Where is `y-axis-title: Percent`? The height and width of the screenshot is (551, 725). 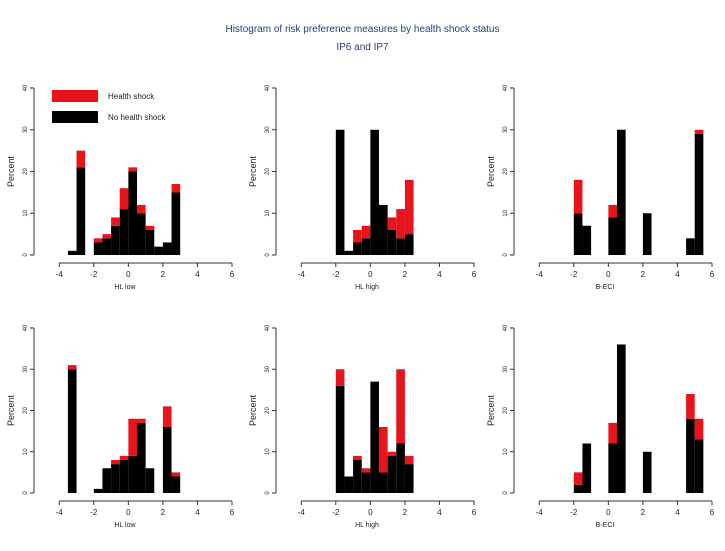
y-axis-title: Percent is located at coordinates (491, 171).